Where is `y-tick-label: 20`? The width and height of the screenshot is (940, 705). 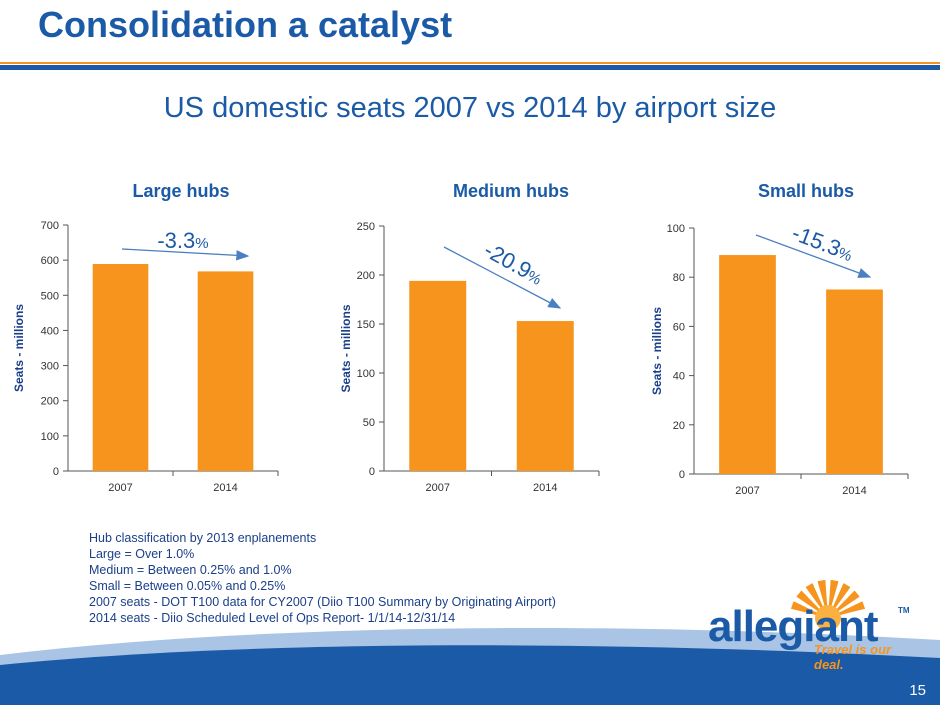
y-tick-label: 20 is located at coordinates (679, 426).